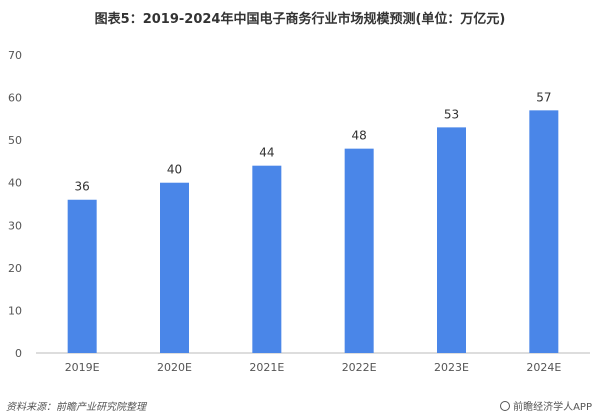 Image resolution: width=600 pixels, height=420 pixels. Describe the element at coordinates (359, 367) in the screenshot. I see `x-tick-label: 2022E` at that location.